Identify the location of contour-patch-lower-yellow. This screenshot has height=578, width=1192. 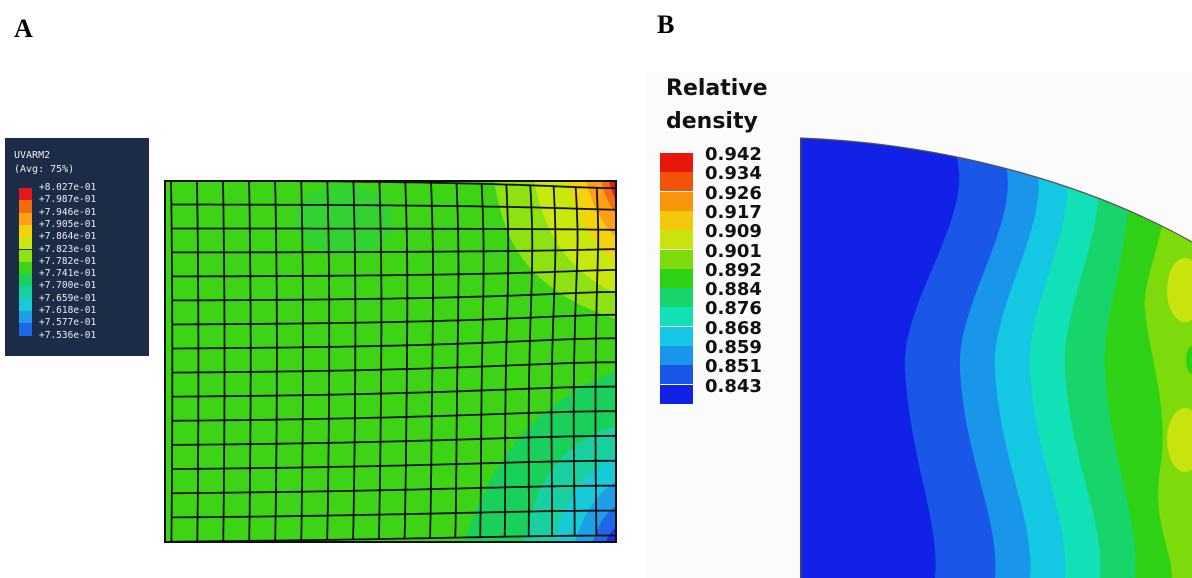
(1179, 440).